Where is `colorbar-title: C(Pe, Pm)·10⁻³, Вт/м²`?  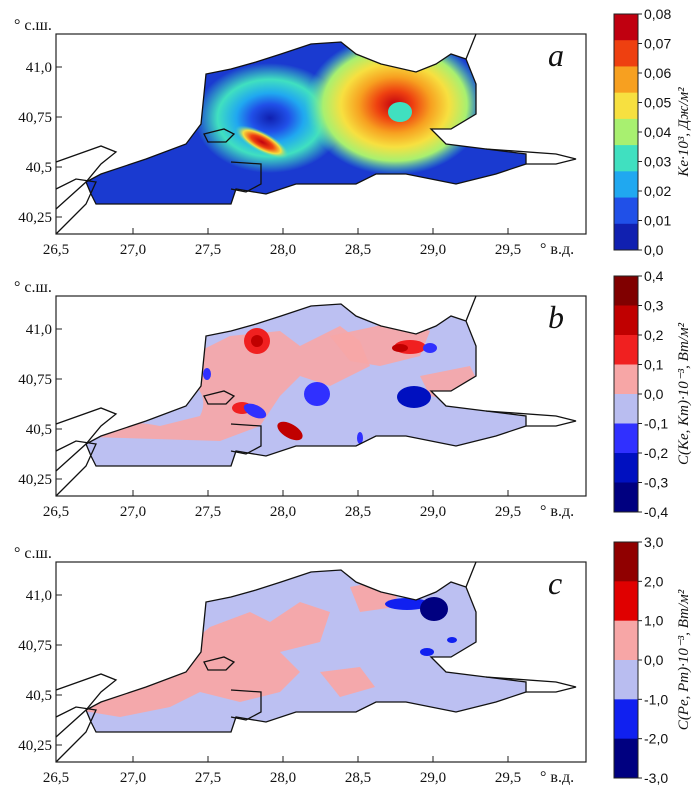
colorbar-title: C(Pe, Pm)·10⁻³, Вт/м² is located at coordinates (684, 659).